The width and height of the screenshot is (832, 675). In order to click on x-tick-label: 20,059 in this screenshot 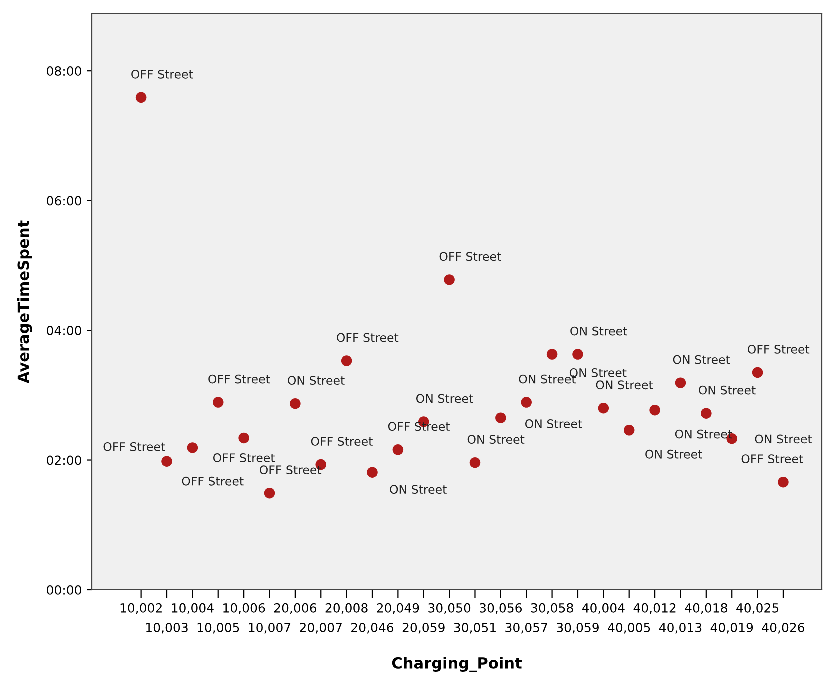, I will do `click(423, 628)`.